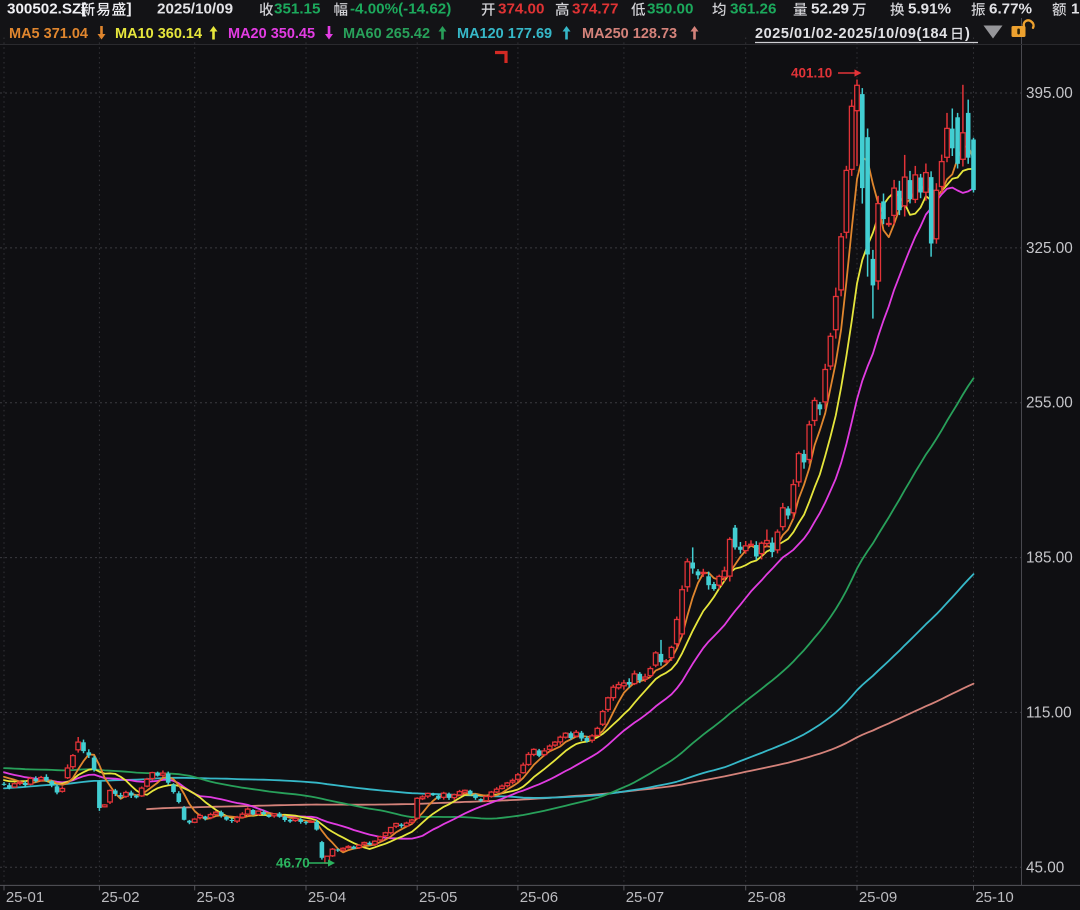  Describe the element at coordinates (629, 34) in the screenshot. I see `svg-text: MA250 128.73` at that location.